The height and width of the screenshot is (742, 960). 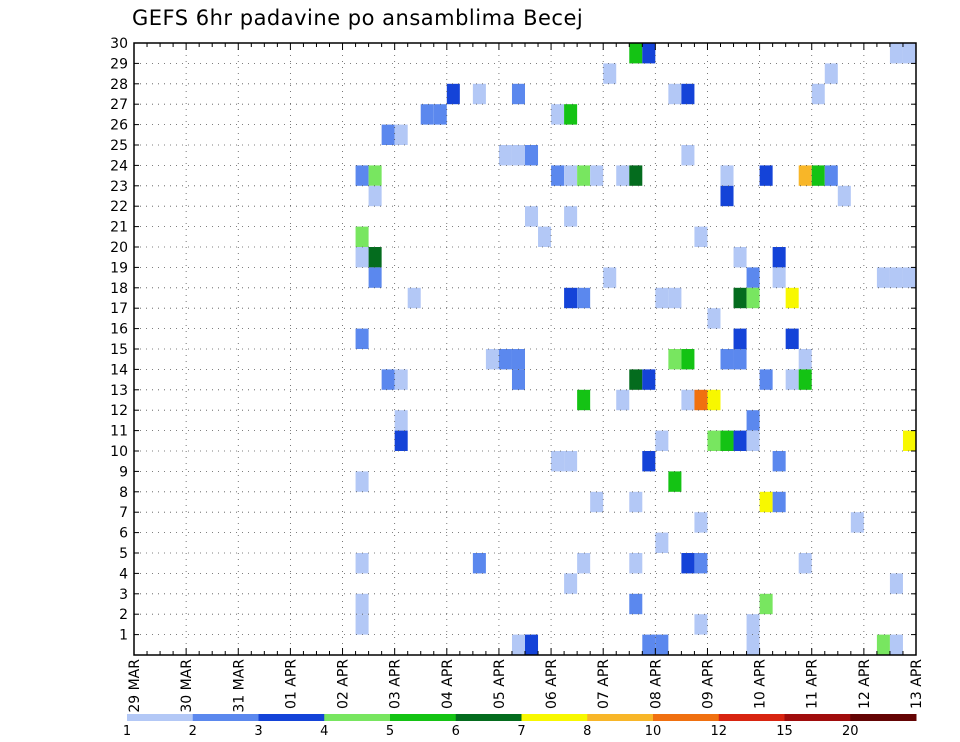 What do you see at coordinates (520, 726) in the screenshot?
I see `colorbar: 1 2 3 4 5 6 7 8 10 12 15 20` at bounding box center [520, 726].